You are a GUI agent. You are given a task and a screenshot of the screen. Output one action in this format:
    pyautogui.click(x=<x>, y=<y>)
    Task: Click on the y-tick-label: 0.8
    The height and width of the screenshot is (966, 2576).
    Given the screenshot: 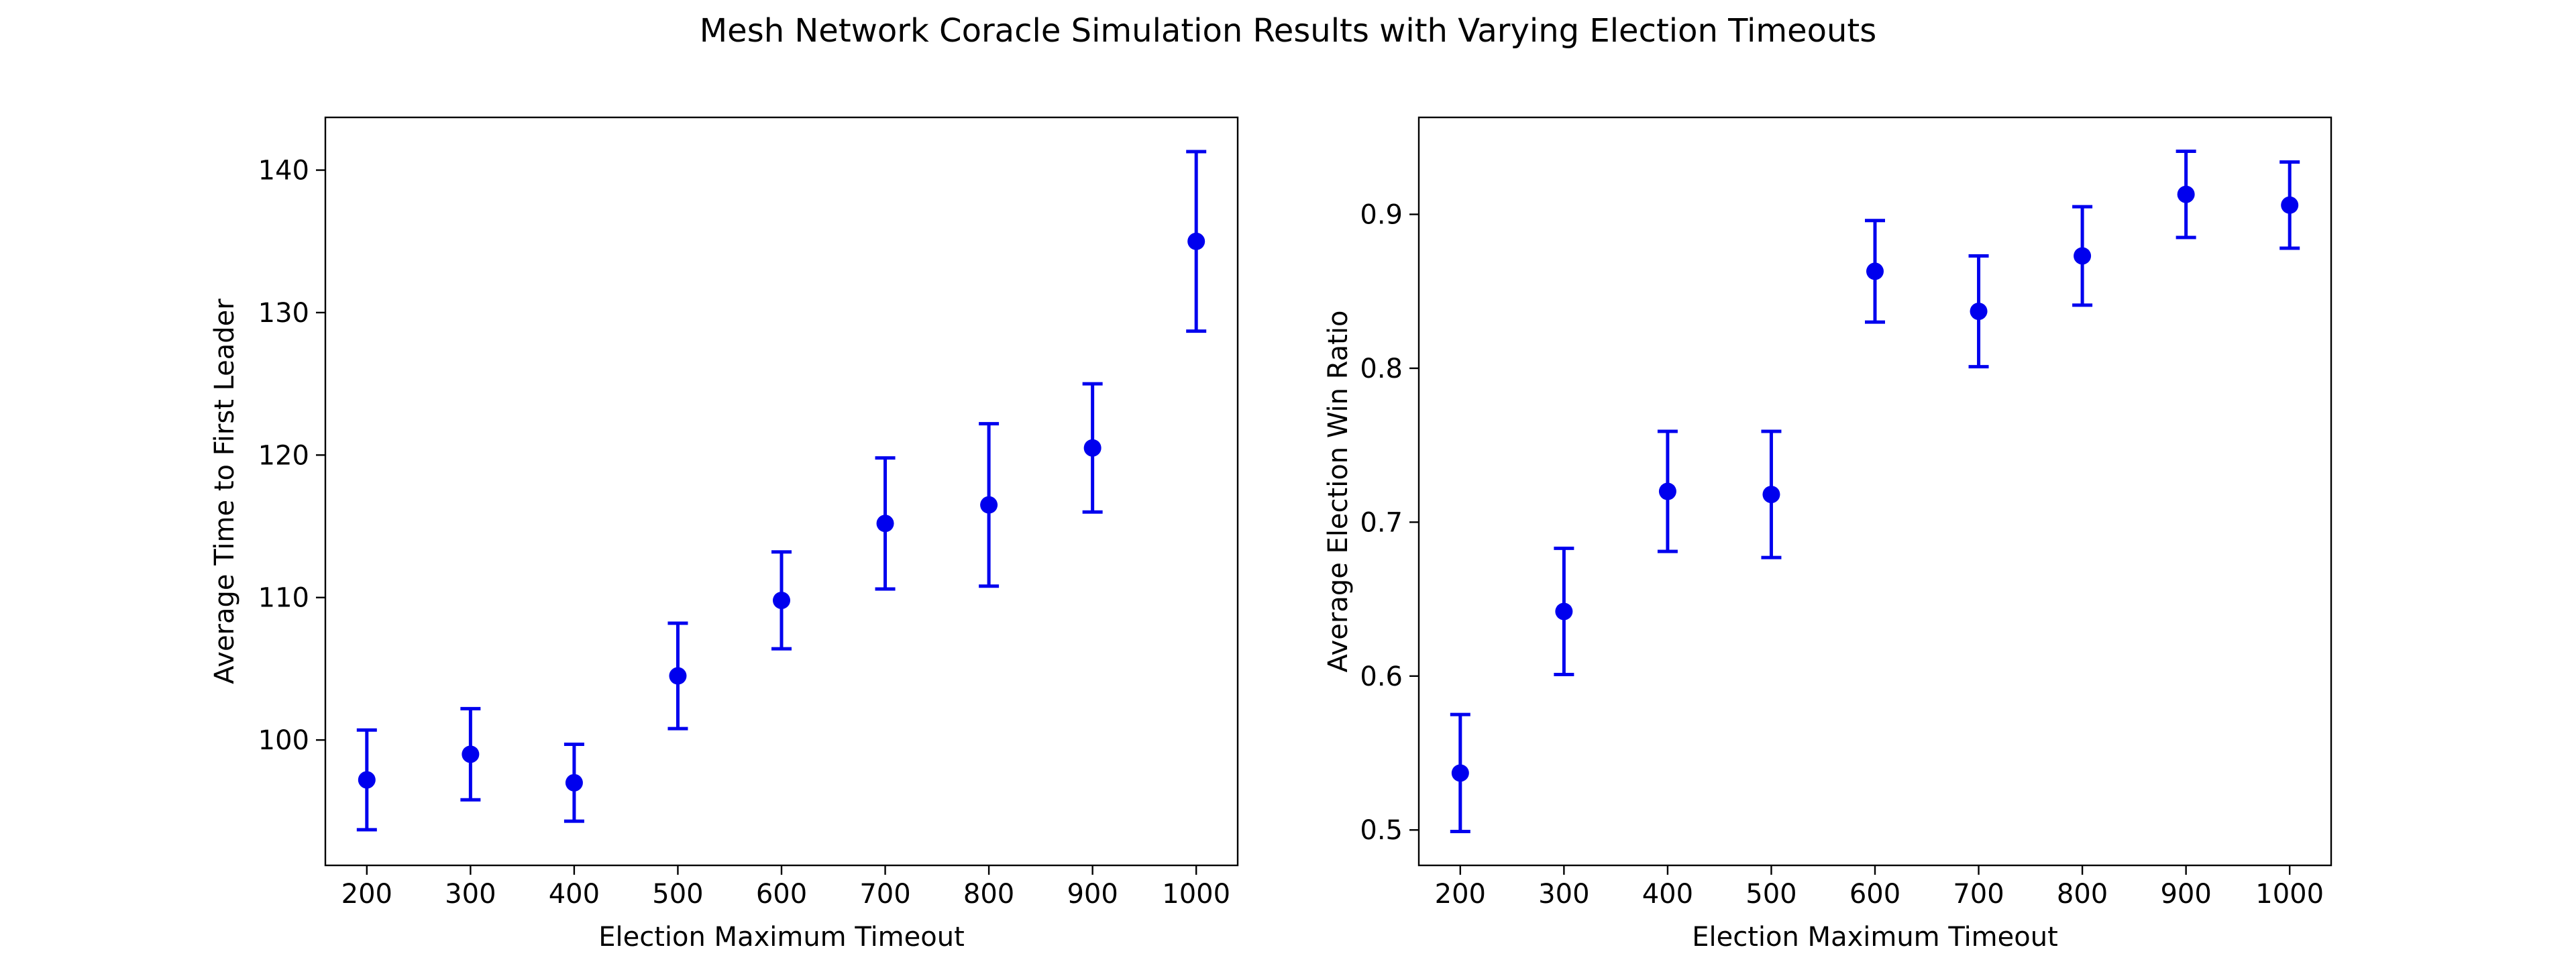 What is the action you would take?
    pyautogui.click(x=1381, y=369)
    